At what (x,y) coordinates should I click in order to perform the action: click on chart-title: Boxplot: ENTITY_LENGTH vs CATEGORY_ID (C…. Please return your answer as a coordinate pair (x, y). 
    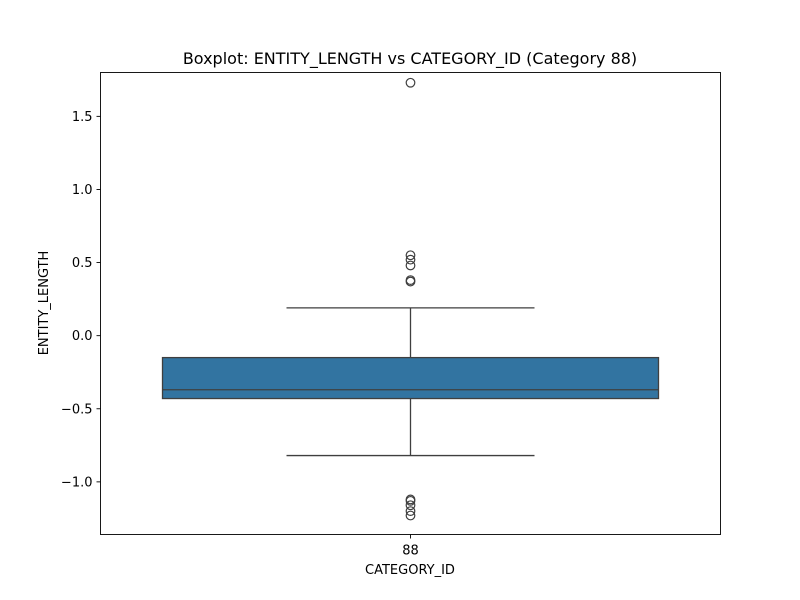
    Looking at the image, I should click on (410, 59).